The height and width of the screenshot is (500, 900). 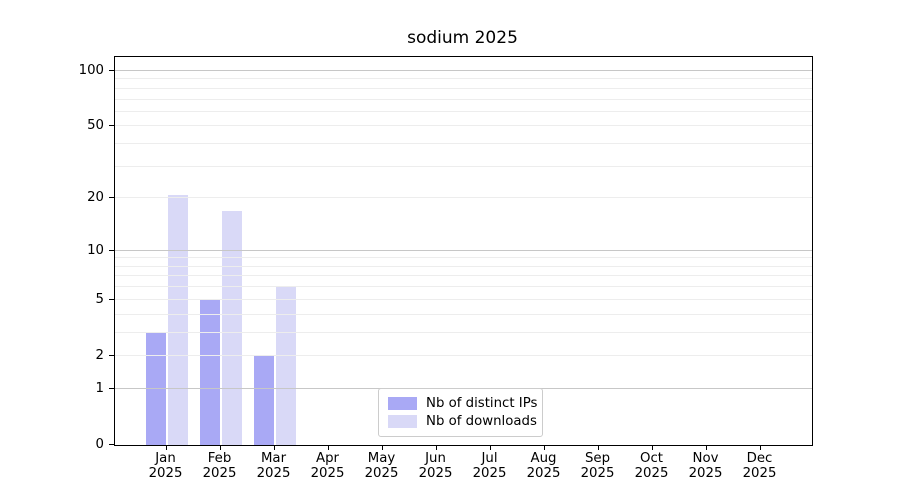 I want to click on y-axis-label: 0, so click(x=99, y=444).